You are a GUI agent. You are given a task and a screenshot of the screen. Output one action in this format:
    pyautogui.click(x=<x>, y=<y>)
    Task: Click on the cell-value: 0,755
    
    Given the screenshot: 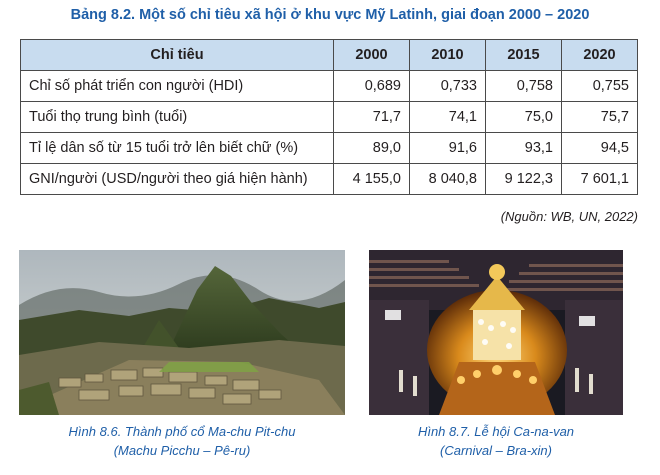 What is the action you would take?
    pyautogui.click(x=599, y=86)
    